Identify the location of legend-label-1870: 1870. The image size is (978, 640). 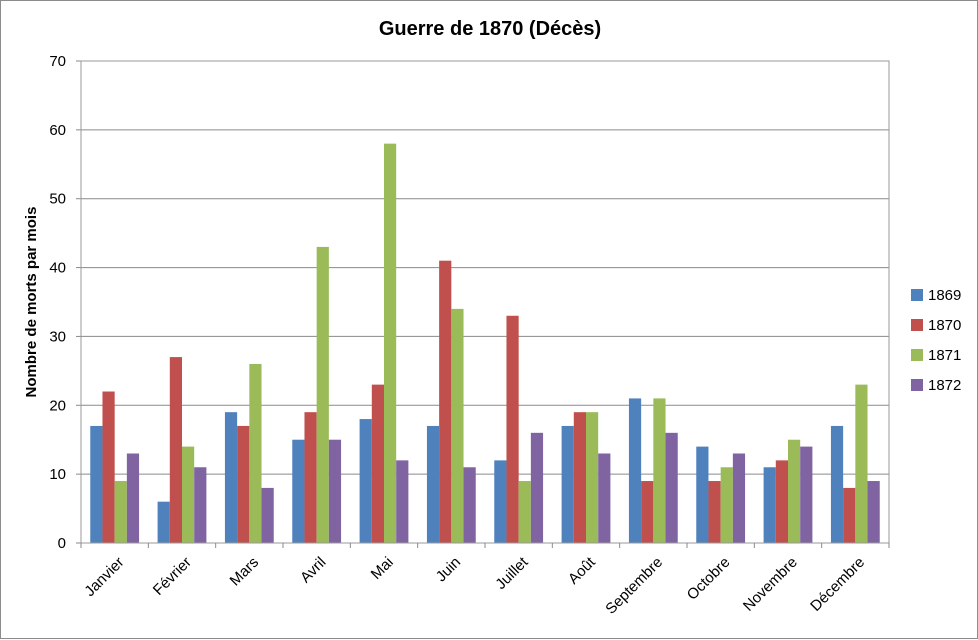
(944, 325).